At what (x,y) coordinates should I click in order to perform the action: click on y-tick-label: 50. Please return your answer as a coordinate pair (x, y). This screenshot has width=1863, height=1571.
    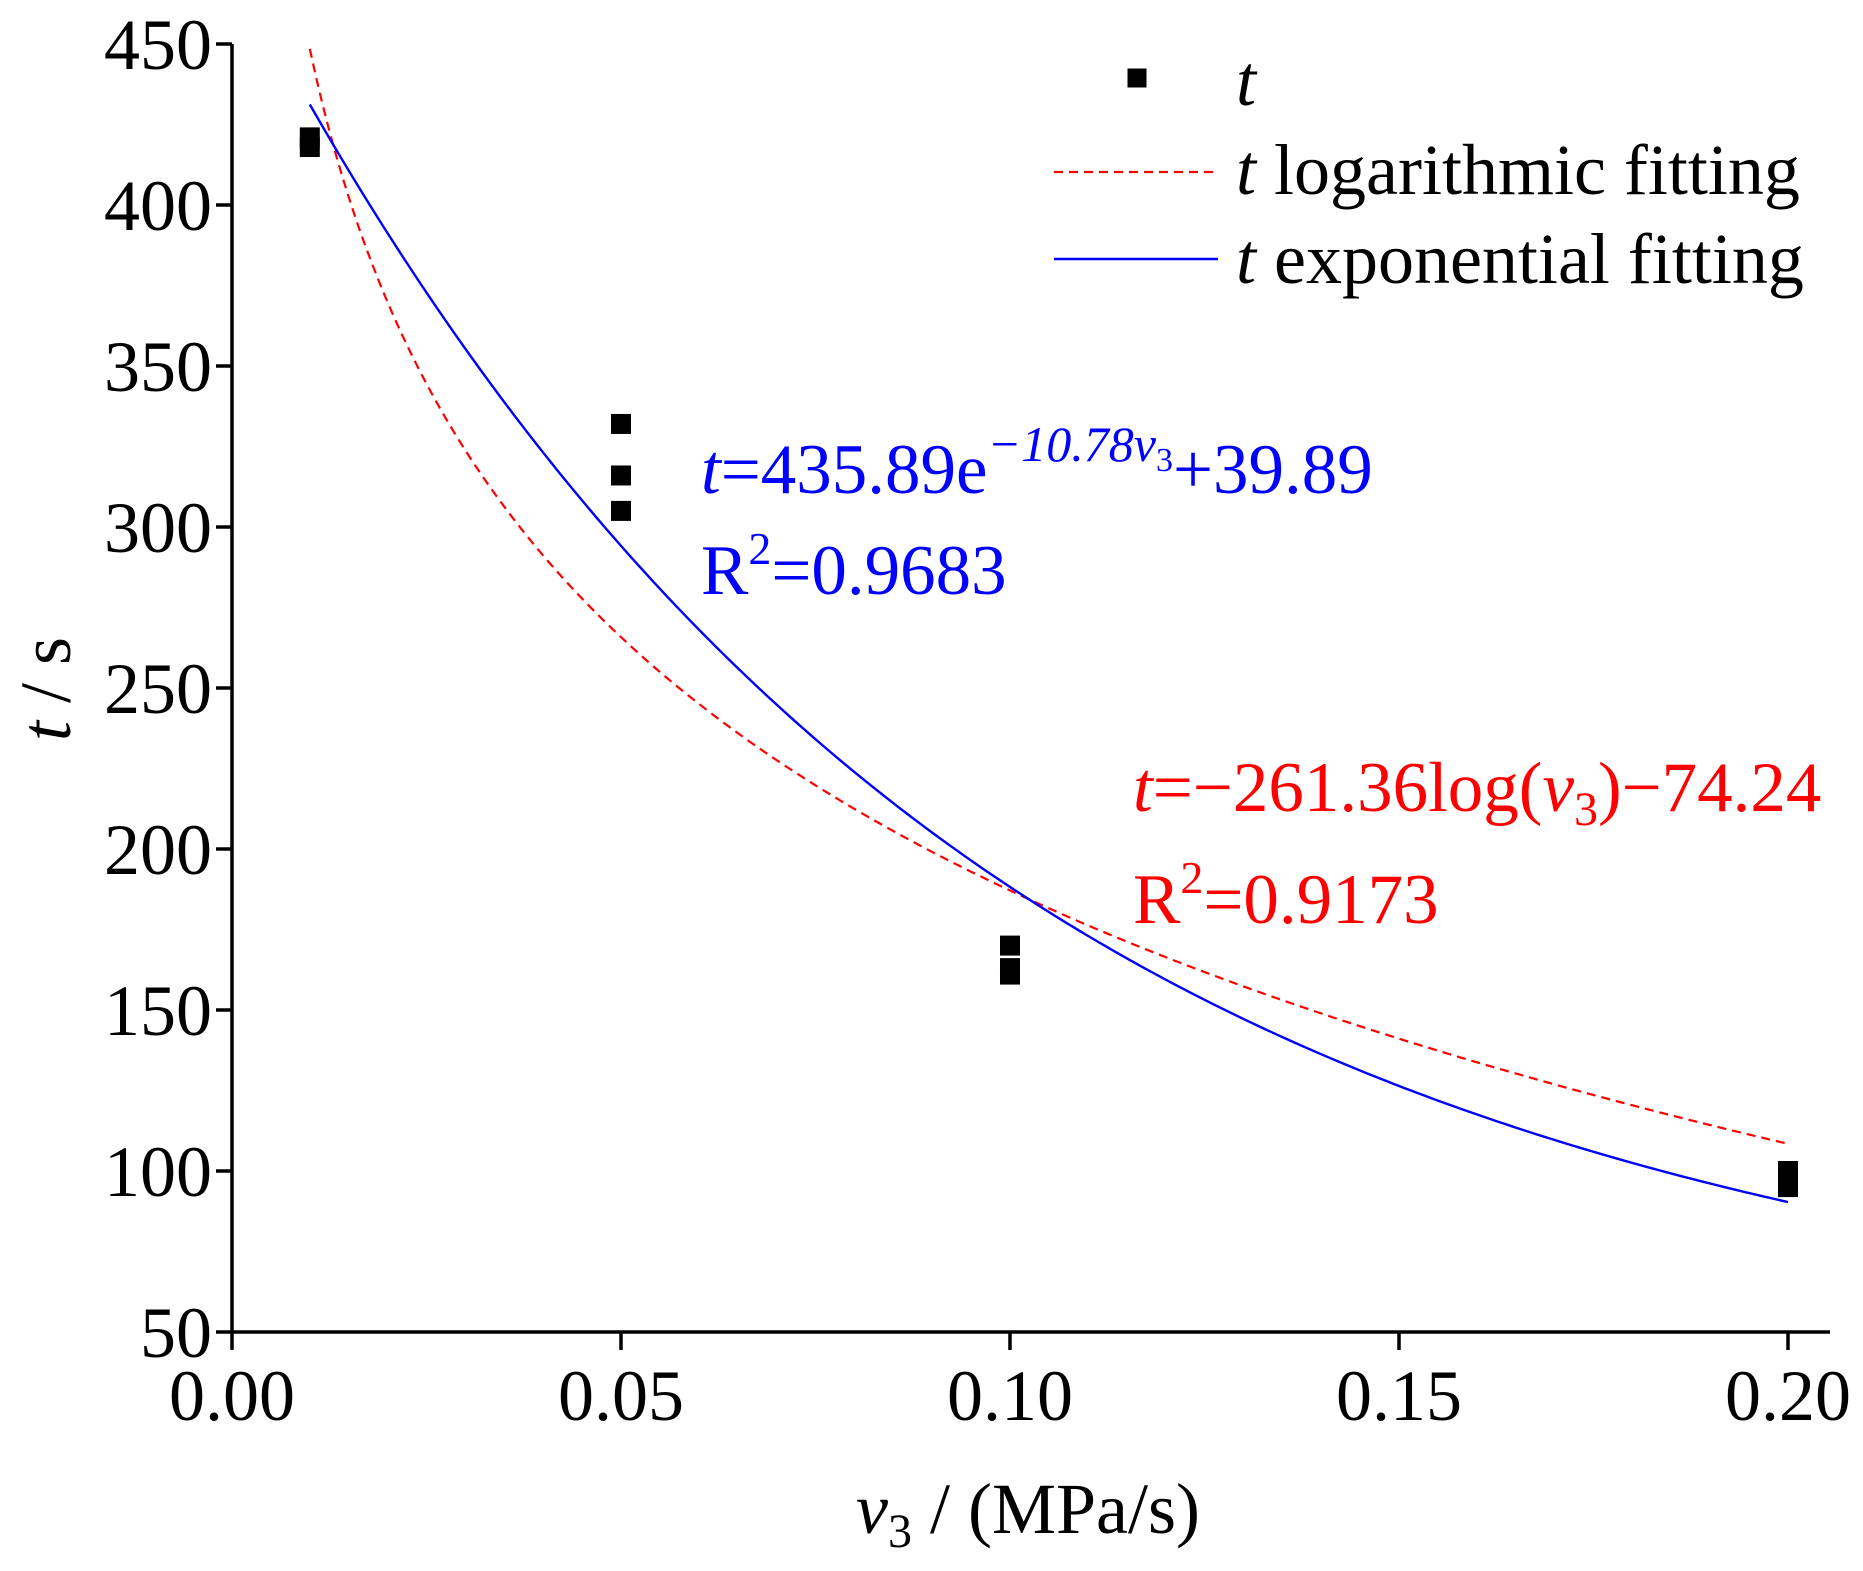
    Looking at the image, I should click on (176, 1333).